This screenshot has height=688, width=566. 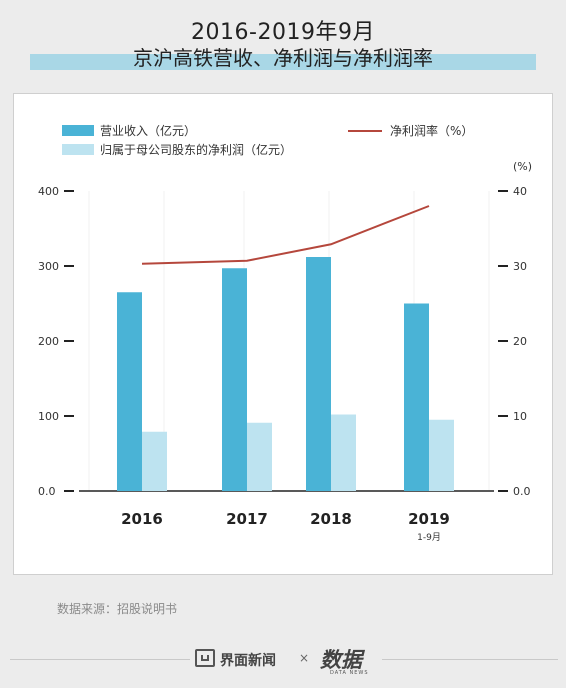 I want to click on legend-label-revenue: 营业收入（亿元）, so click(x=148, y=130).